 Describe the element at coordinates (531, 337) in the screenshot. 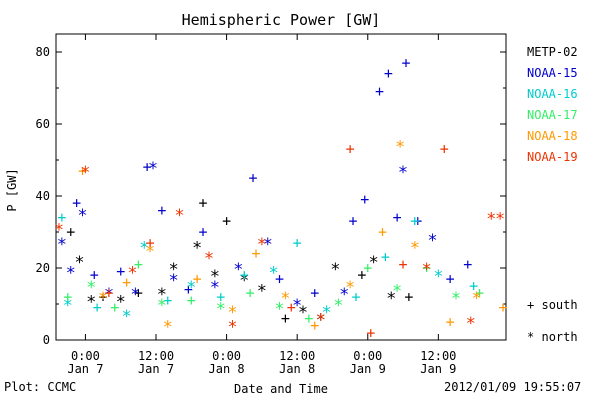

I see `north-marker-glyph: *` at that location.